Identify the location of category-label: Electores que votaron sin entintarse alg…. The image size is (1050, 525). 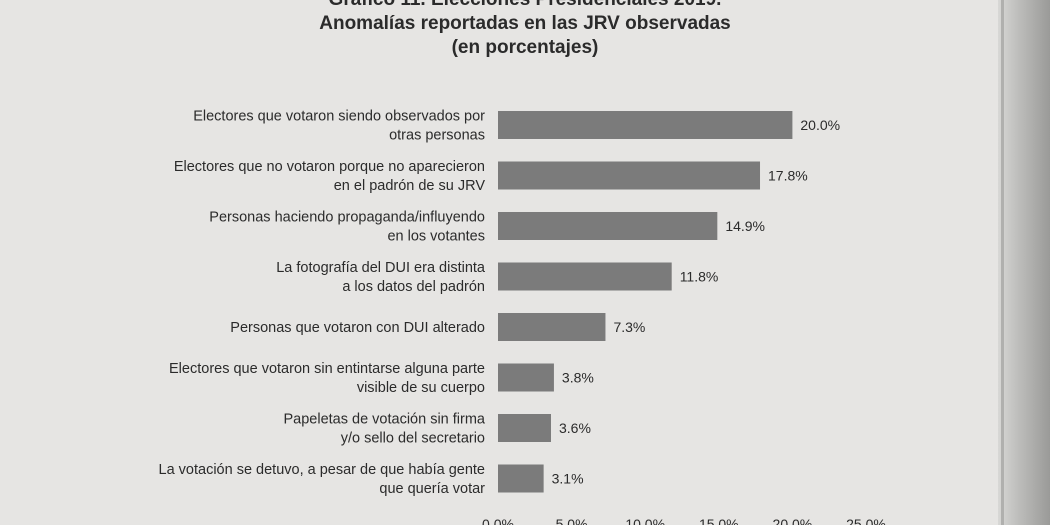
(327, 369).